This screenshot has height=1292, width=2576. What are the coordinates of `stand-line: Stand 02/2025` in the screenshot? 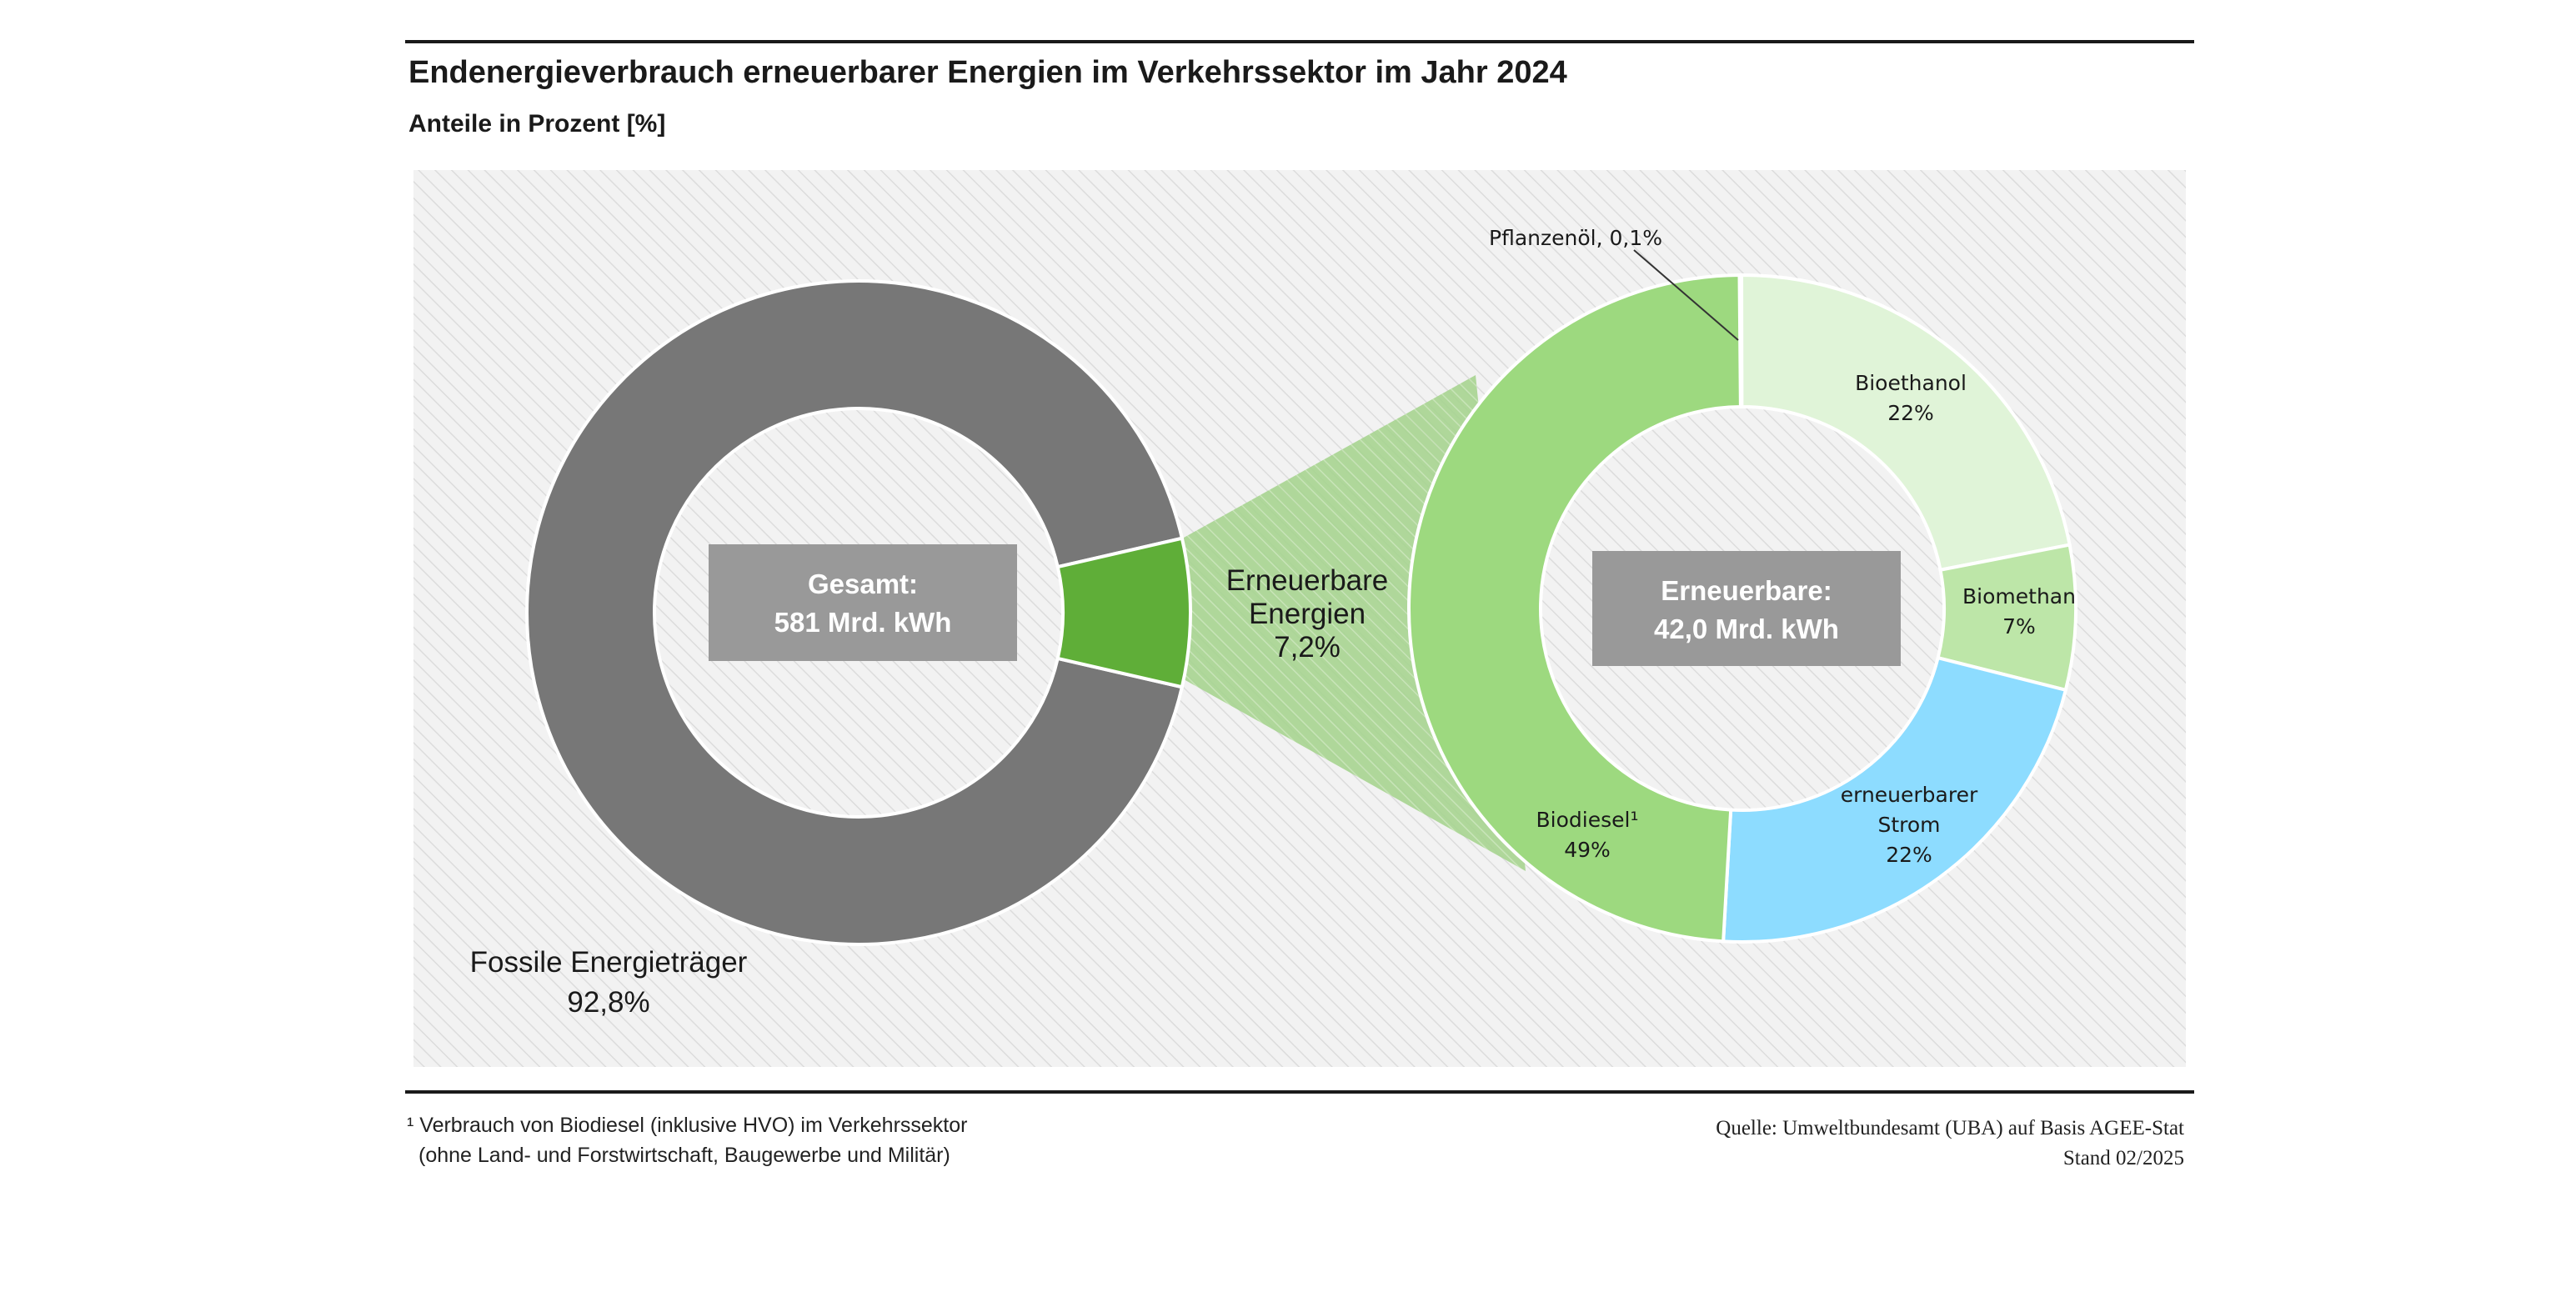 It's located at (2123, 1158).